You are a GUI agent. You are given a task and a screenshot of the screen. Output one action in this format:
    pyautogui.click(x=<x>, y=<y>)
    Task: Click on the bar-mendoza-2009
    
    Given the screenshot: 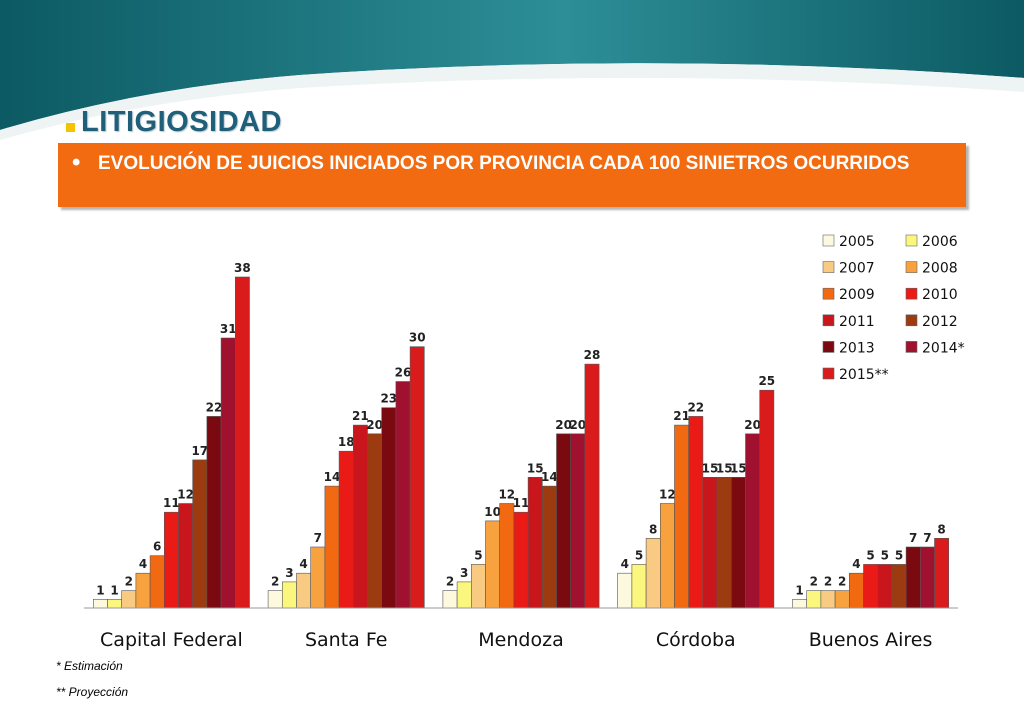 What is the action you would take?
    pyautogui.click(x=507, y=556)
    